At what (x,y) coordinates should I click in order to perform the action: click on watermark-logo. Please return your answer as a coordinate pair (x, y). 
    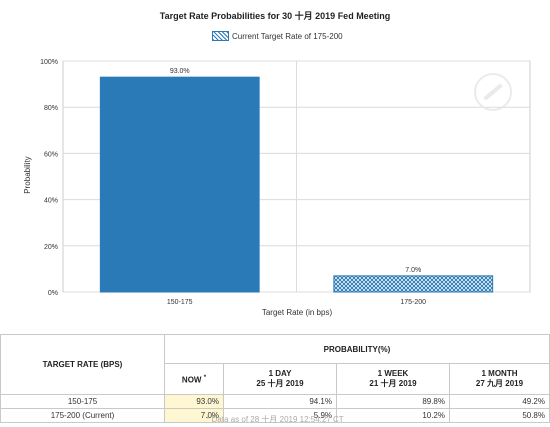
    Looking at the image, I should click on (493, 92).